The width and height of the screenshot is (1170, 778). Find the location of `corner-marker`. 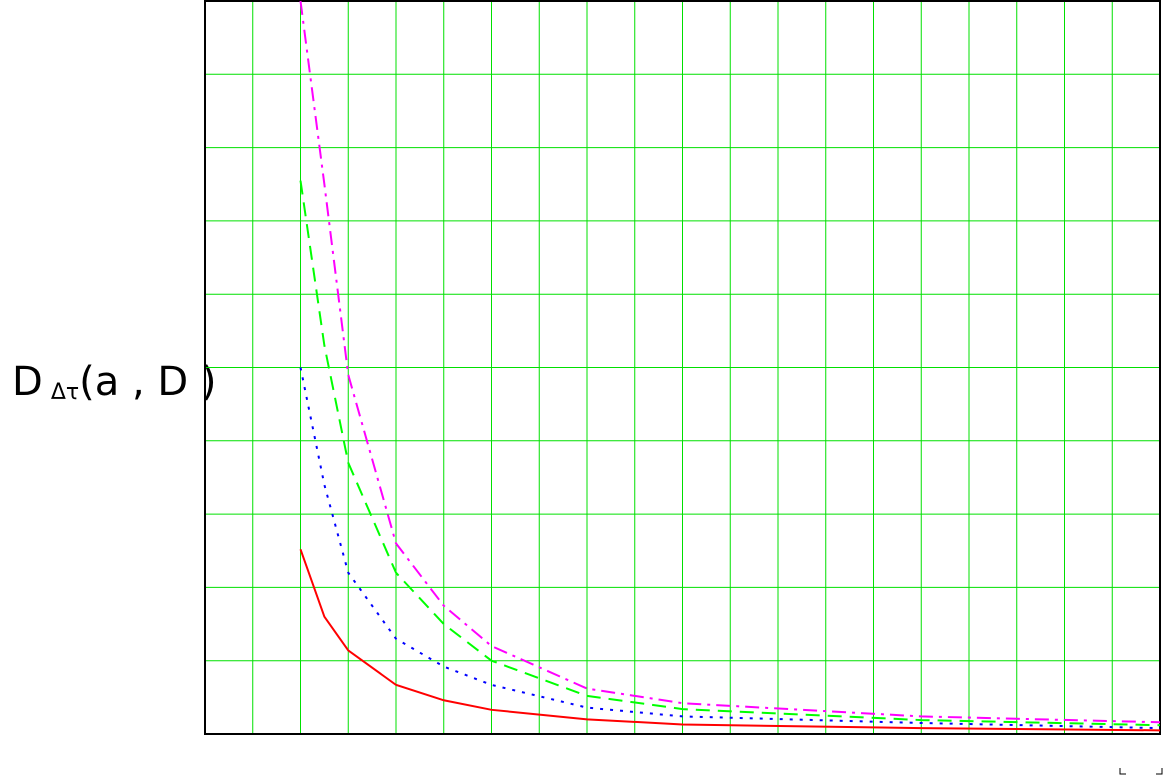

corner-marker is located at coordinates (1141, 771).